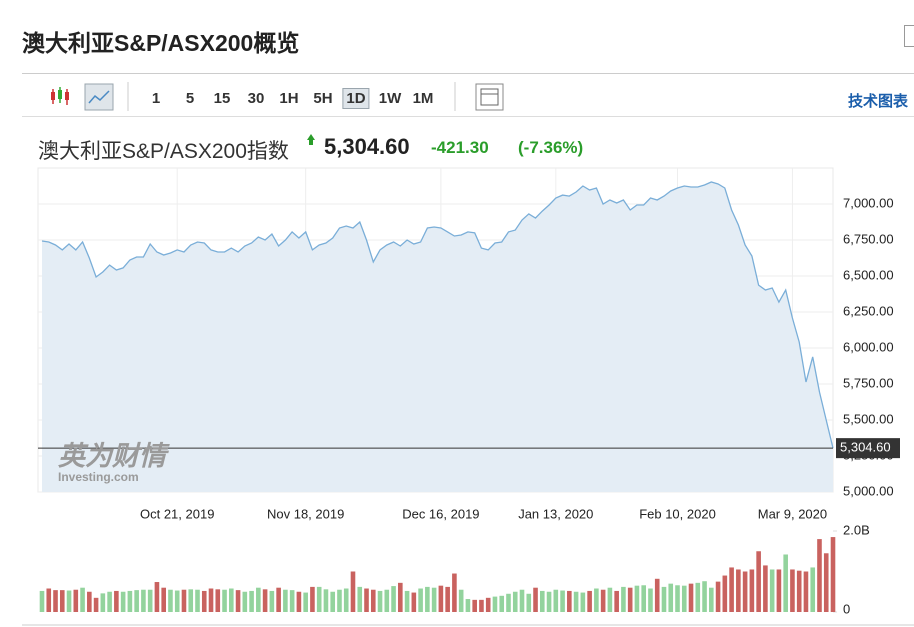 The width and height of the screenshot is (914, 627). What do you see at coordinates (256, 98) in the screenshot?
I see `interval-button: 30` at bounding box center [256, 98].